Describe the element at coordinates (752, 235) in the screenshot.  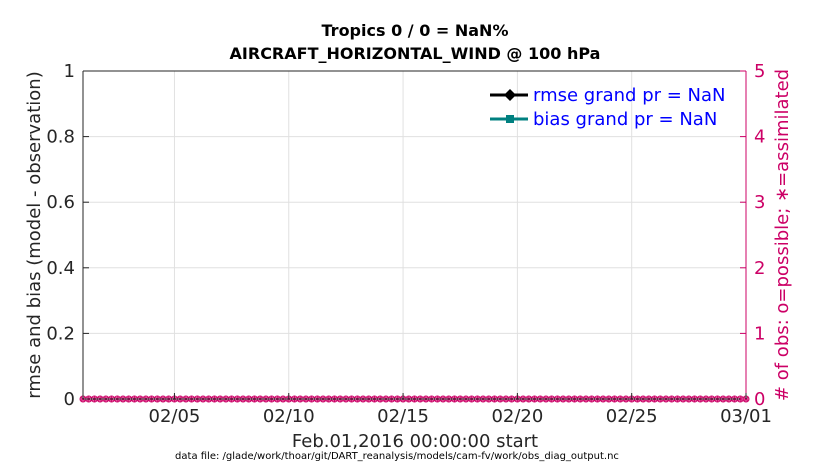
I see `right-ticks: 0 1 2 3 4 5` at that location.